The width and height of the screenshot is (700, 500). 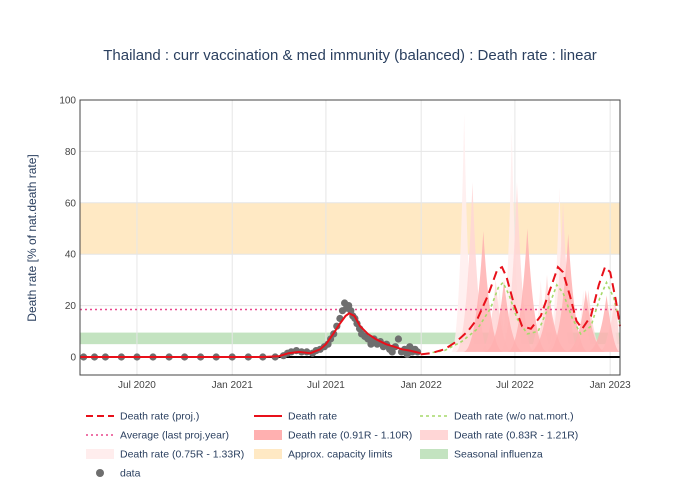 I want to click on legend-label: Approx. capacity limits, so click(x=340, y=455).